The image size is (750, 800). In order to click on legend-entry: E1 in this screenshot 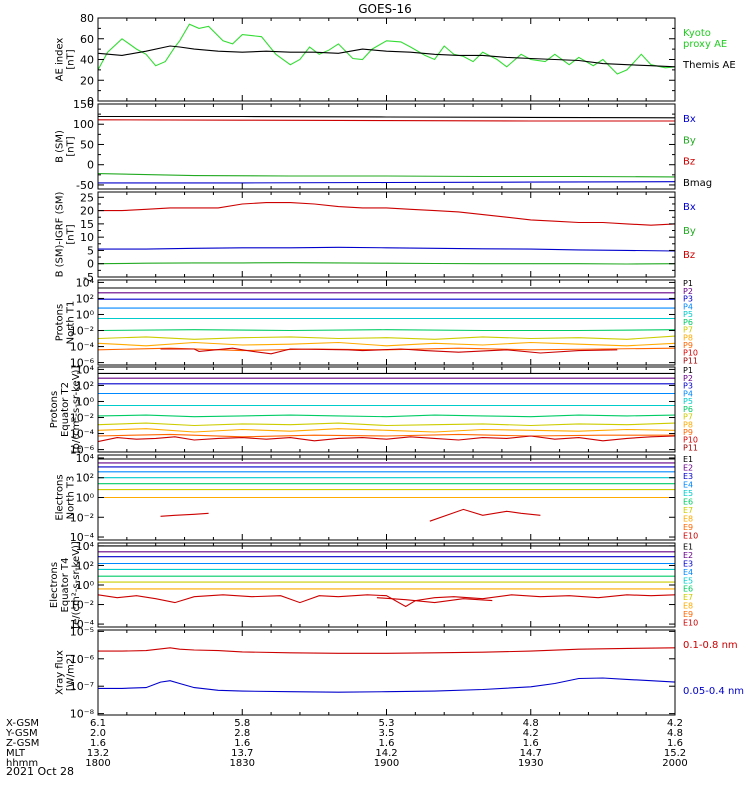, I will do `click(688, 547)`.